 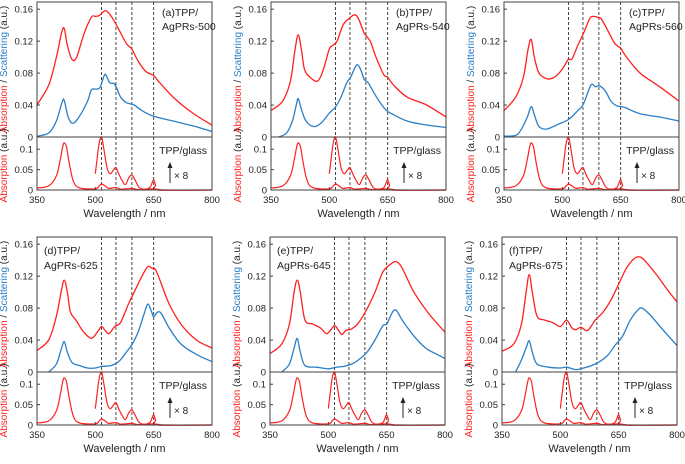 I want to click on panel-title-line1: (c)TPP/, so click(x=647, y=13).